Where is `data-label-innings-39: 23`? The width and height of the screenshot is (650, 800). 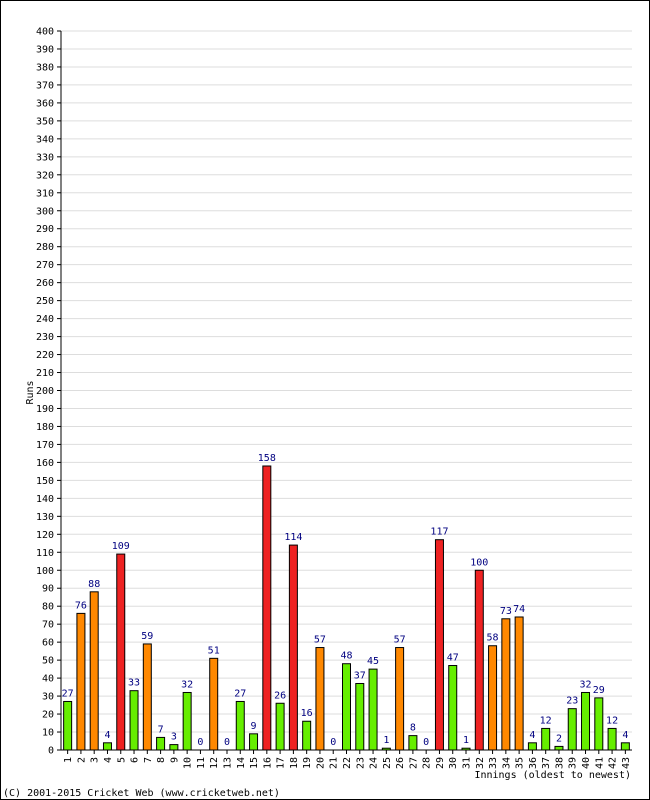 data-label-innings-39: 23 is located at coordinates (572, 701).